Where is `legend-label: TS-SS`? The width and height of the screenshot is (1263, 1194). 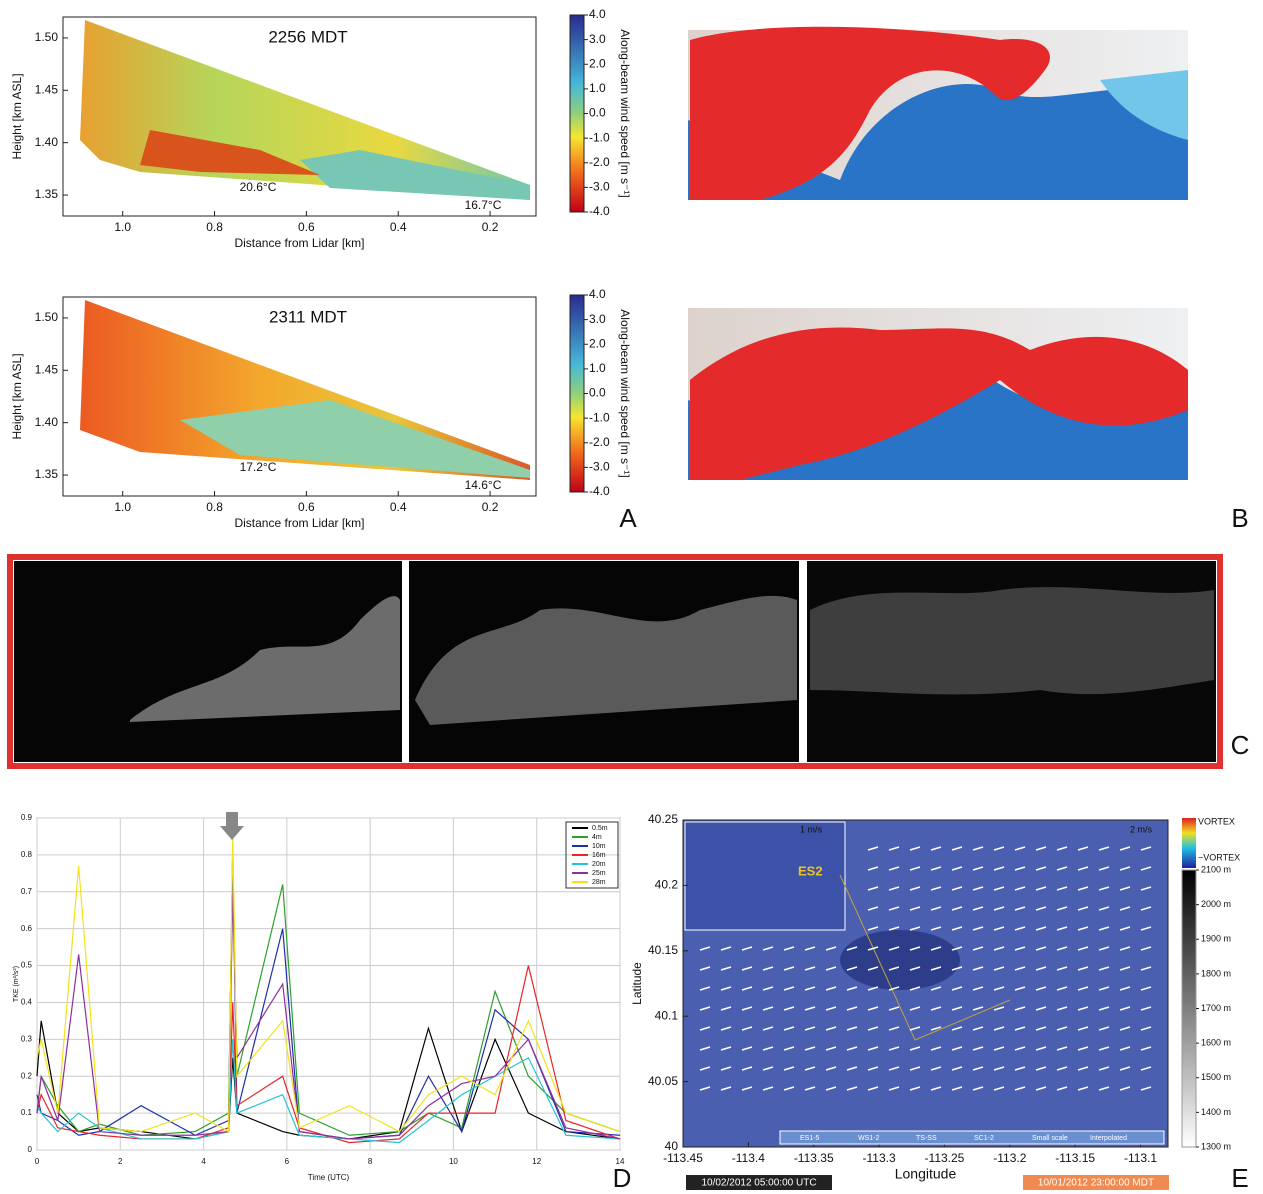 legend-label: TS-SS is located at coordinates (926, 1138).